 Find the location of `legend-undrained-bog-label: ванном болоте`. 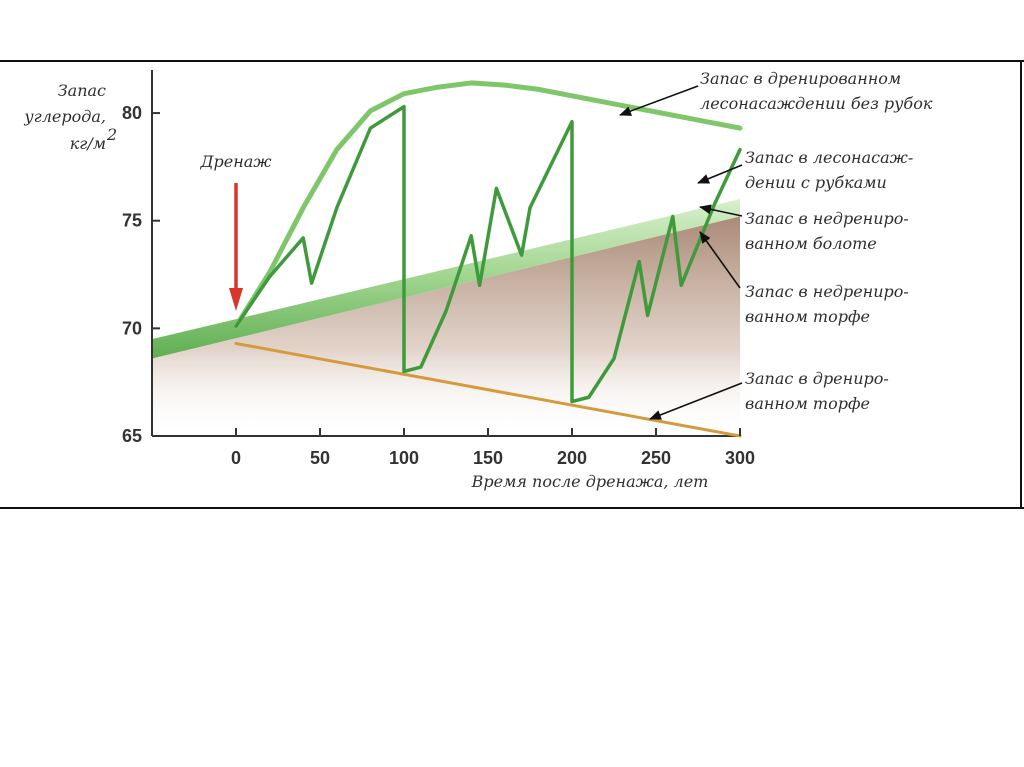

legend-undrained-bog-label: ванном болоте is located at coordinates (811, 243).